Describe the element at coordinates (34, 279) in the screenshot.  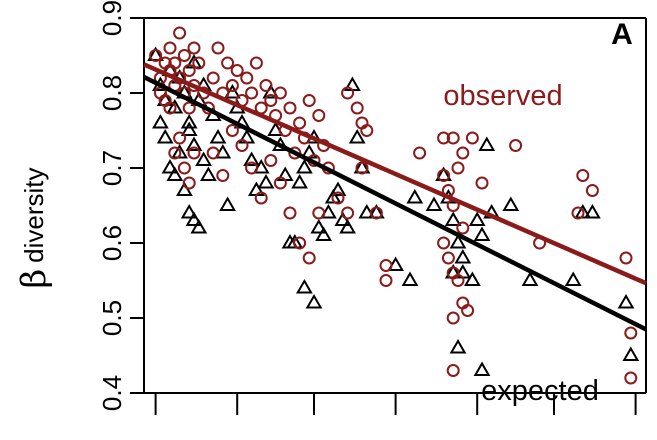
I see `y-axis-title-symbol: β` at that location.